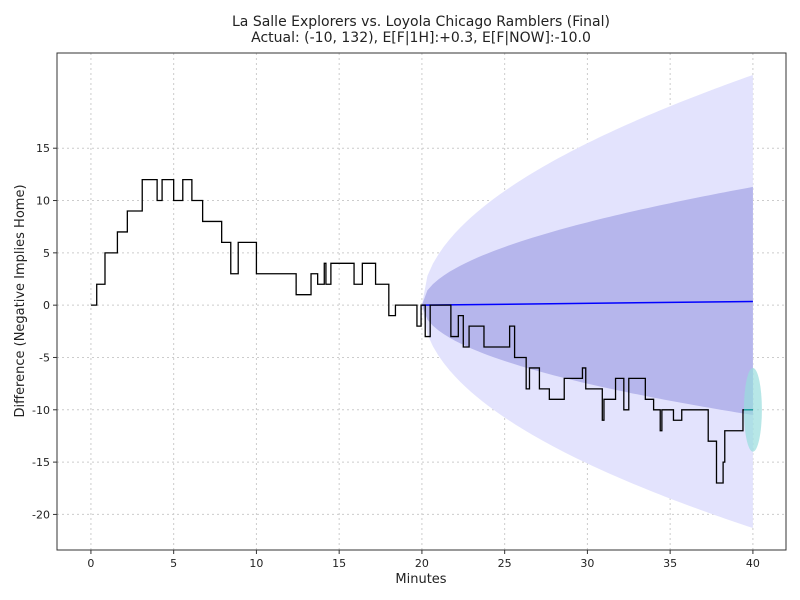  I want to click on x-tick-label: 10, so click(256, 563).